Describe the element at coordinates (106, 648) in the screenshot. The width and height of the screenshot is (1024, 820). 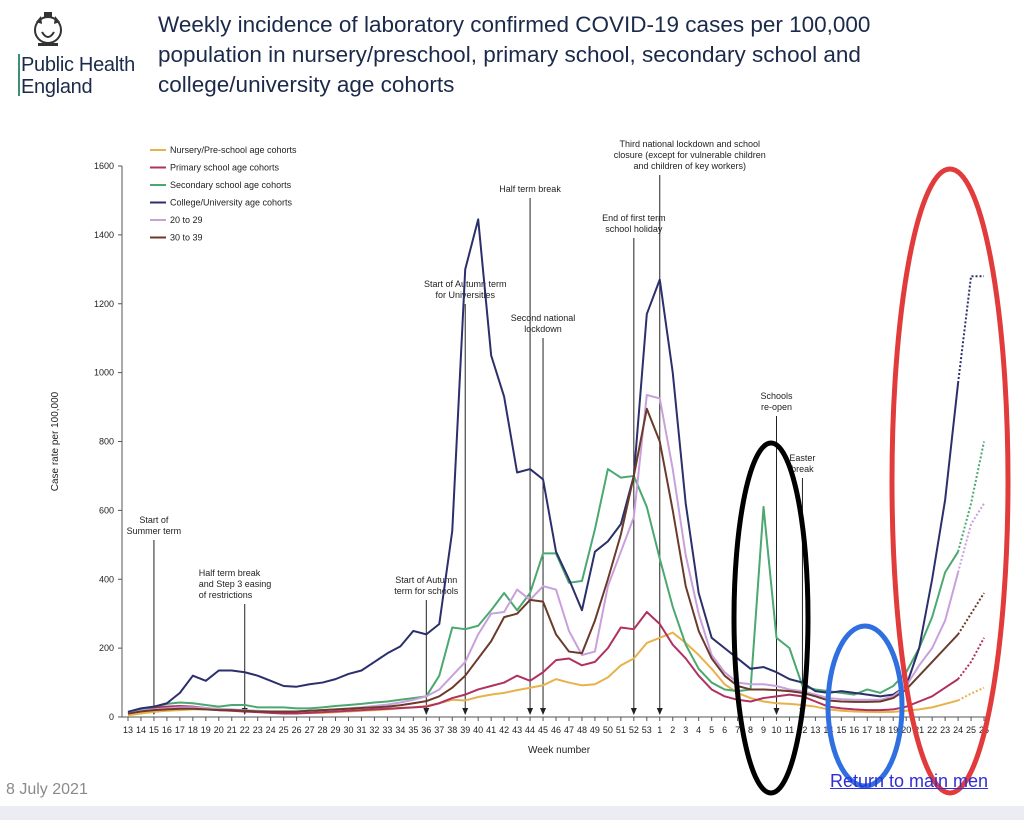
I see `y-tick-label: 200` at that location.